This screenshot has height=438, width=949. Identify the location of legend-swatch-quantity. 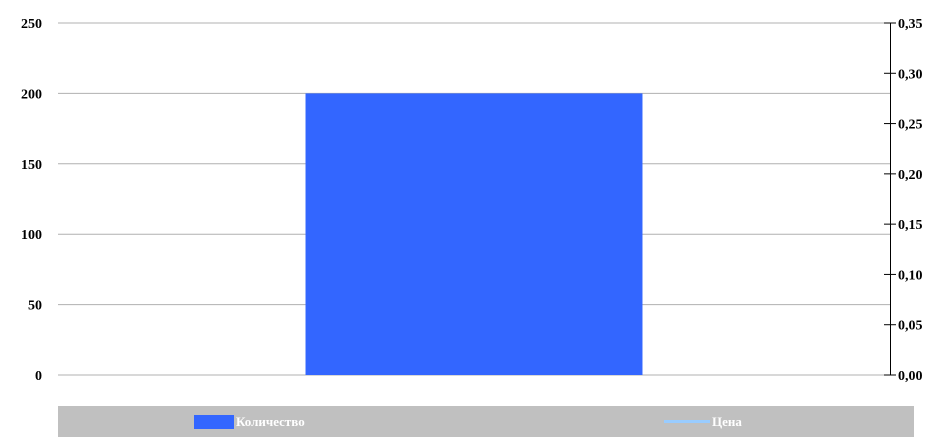
(214, 421).